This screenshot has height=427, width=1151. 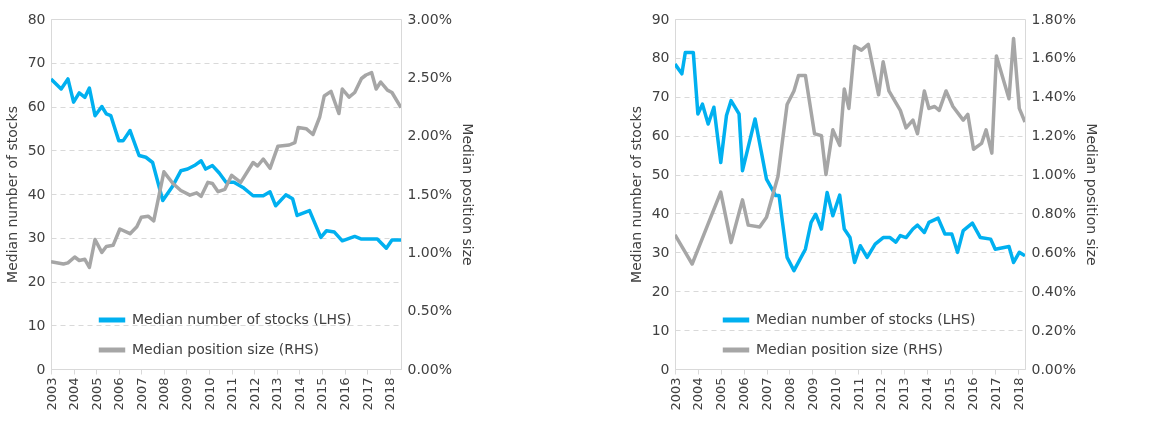 What do you see at coordinates (429, 135) in the screenshot?
I see `y2-tick-label: 2.00%` at bounding box center [429, 135].